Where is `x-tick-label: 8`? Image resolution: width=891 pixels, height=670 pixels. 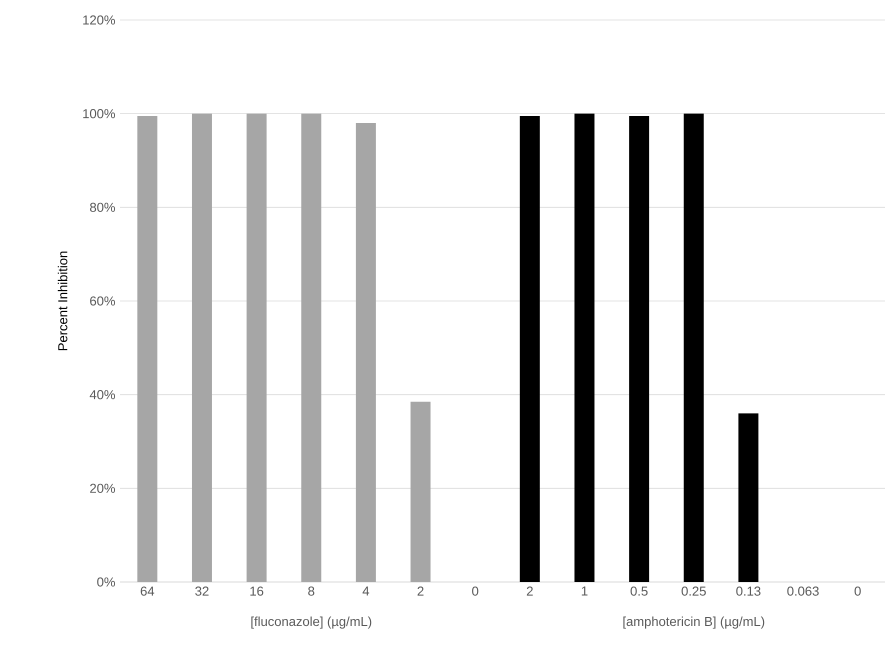
x-tick-label: 8 is located at coordinates (311, 591).